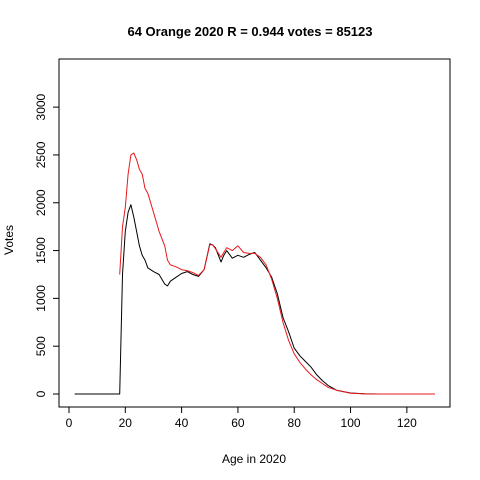  I want to click on y-tick-label: 500, so click(41, 346).